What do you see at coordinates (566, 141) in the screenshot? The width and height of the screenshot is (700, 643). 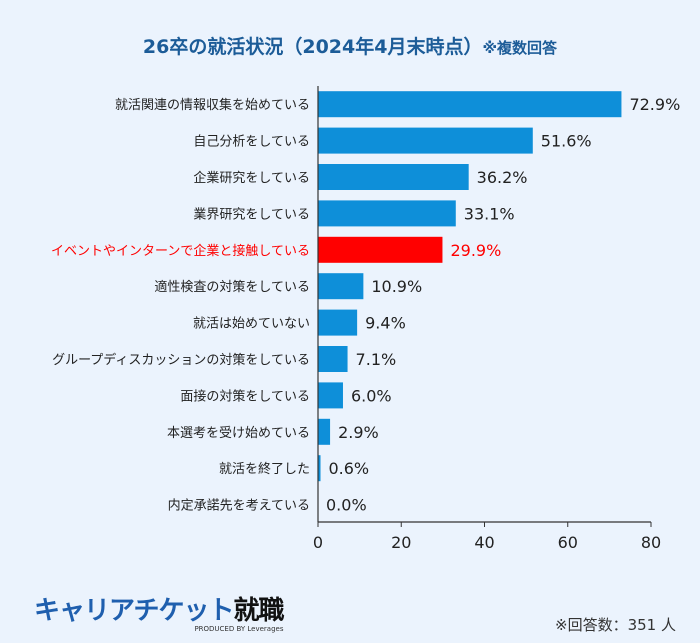 I see `data-label: 51.6%` at bounding box center [566, 141].